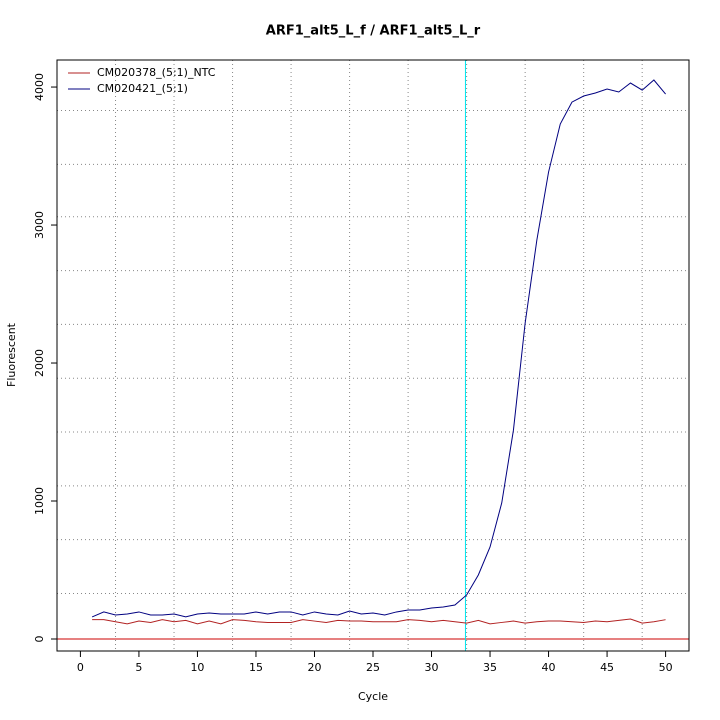 The width and height of the screenshot is (720, 720). Describe the element at coordinates (314, 667) in the screenshot. I see `x-tick-label: 20` at that location.